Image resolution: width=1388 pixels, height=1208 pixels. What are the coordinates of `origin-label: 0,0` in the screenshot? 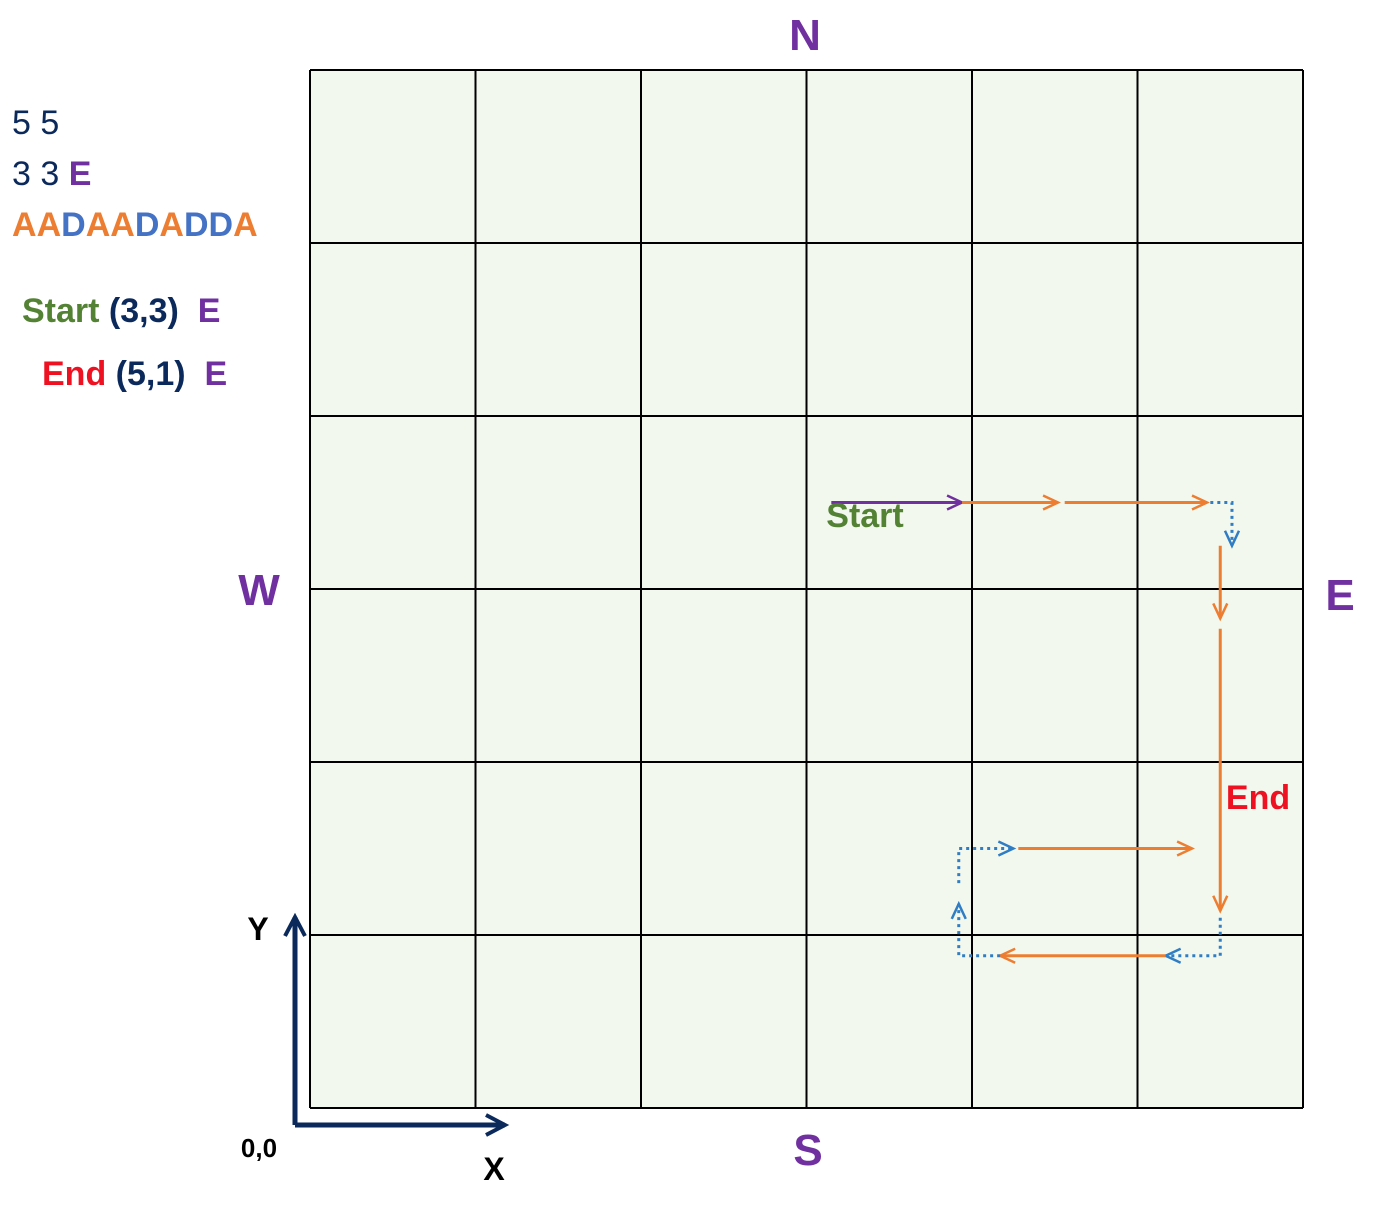 It's located at (259, 1148).